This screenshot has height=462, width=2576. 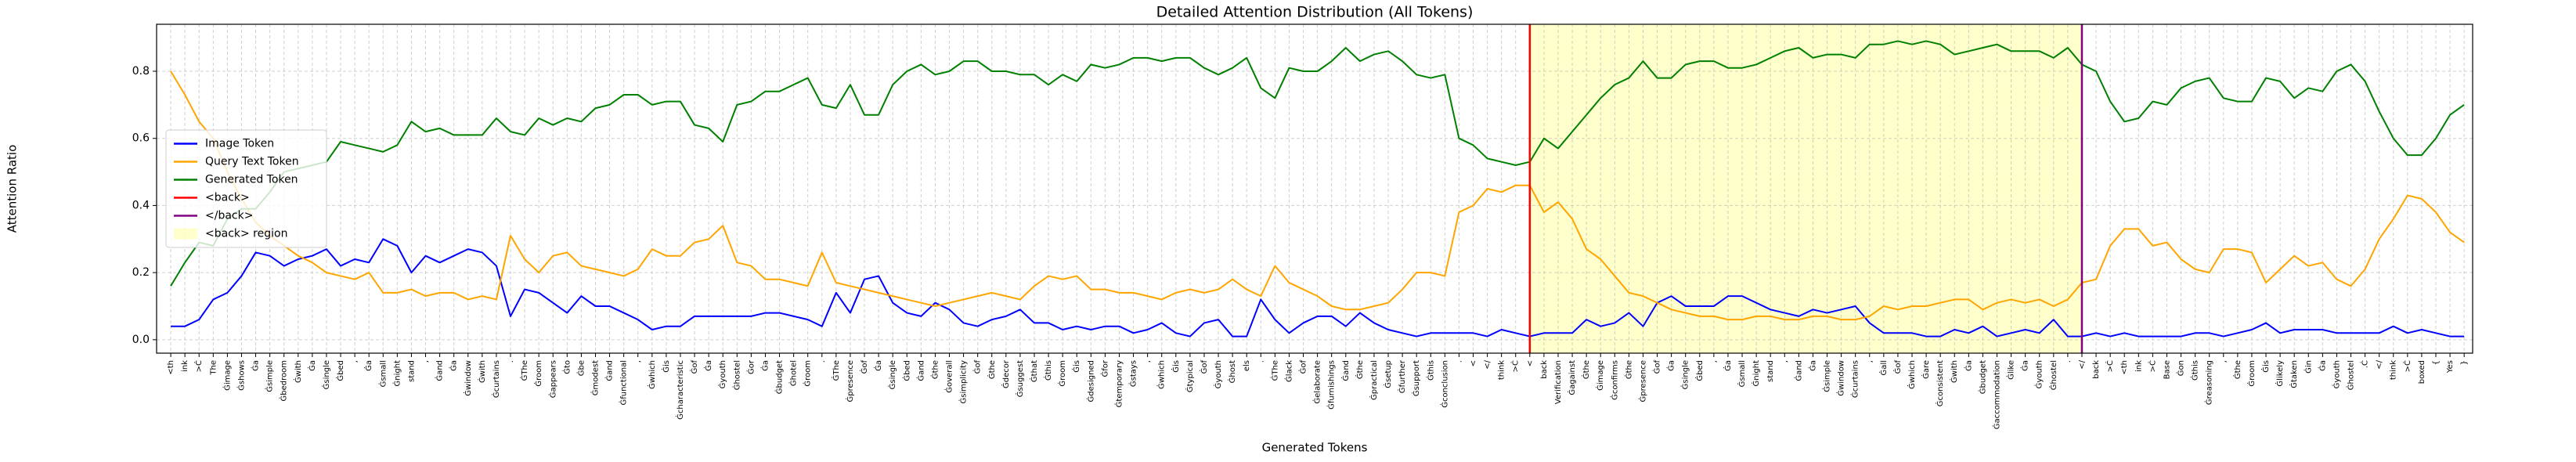 What do you see at coordinates (1247, 365) in the screenshot?
I see `x-tick-label: els` at bounding box center [1247, 365].